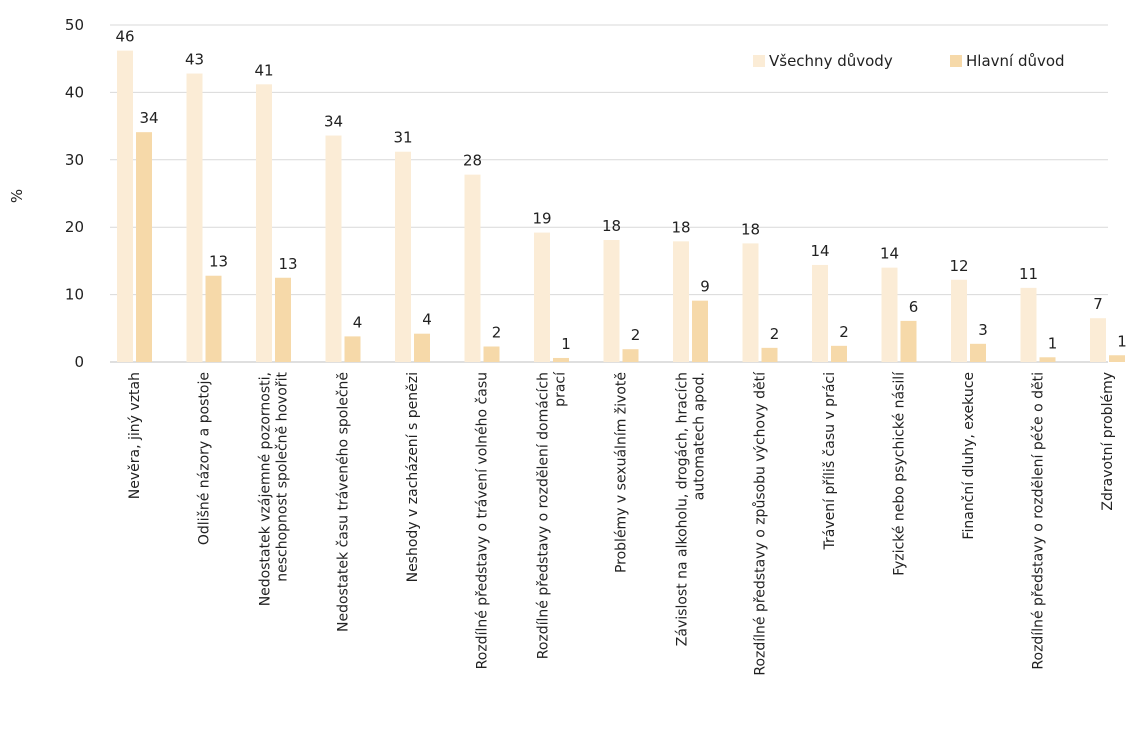  What do you see at coordinates (205, 458) in the screenshot?
I see `category-label-line: Odlišné názory a postoje` at bounding box center [205, 458].